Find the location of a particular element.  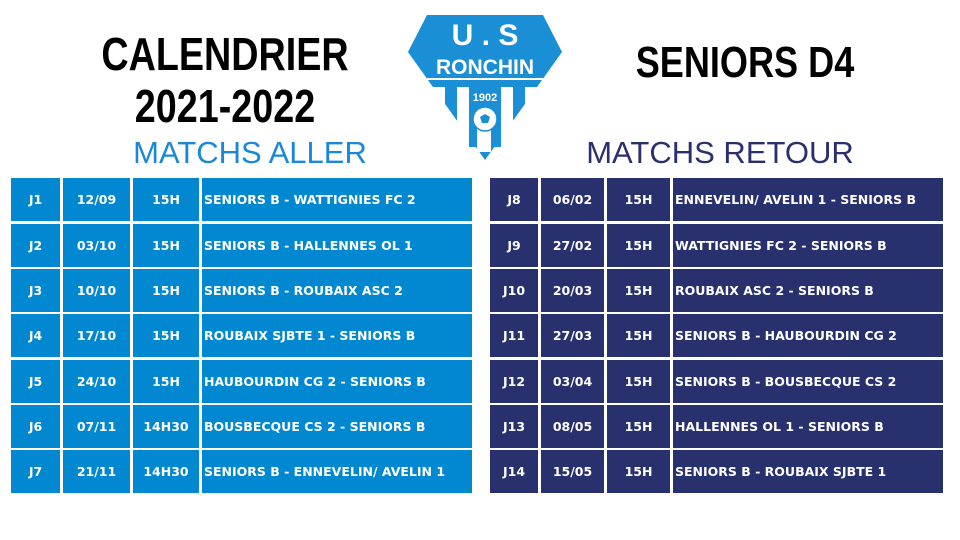

match-cell: SENIORS B - HALLENNES OL 1 is located at coordinates (337, 245).